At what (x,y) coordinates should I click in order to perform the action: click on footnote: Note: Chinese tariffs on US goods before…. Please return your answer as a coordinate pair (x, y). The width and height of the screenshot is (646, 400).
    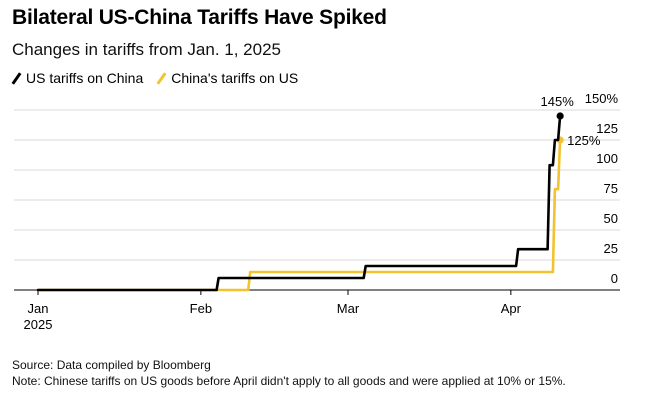
    Looking at the image, I should click on (289, 381).